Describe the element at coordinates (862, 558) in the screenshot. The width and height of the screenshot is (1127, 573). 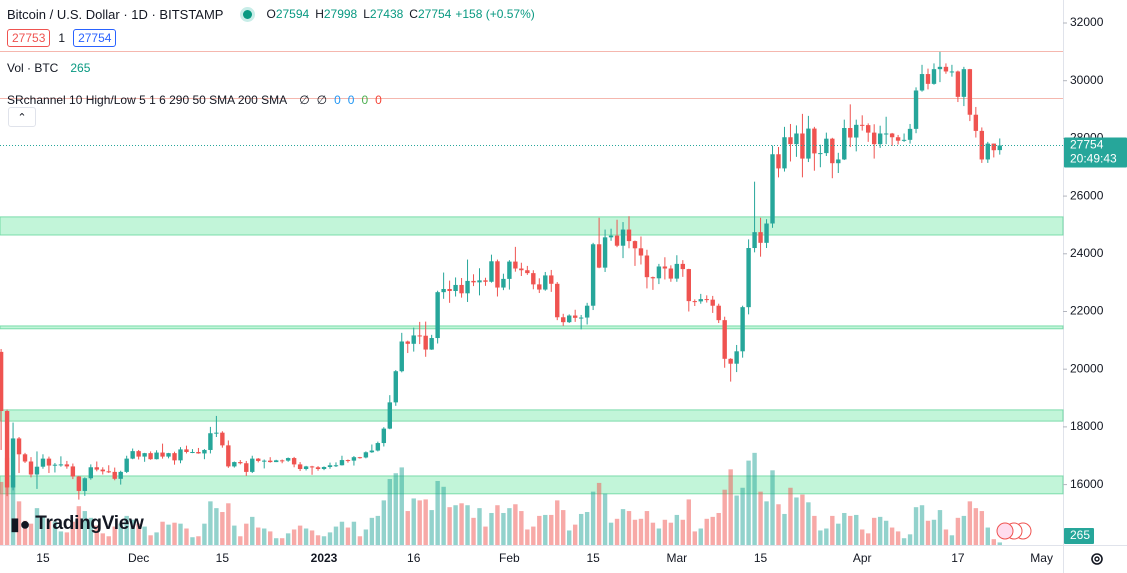
I see `x-tick-label: Apr` at that location.